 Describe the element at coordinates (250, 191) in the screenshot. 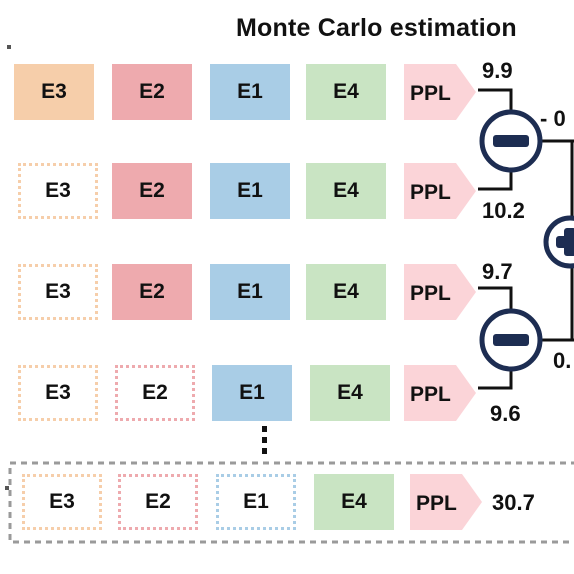

I see `block-e1-row2: E1` at that location.